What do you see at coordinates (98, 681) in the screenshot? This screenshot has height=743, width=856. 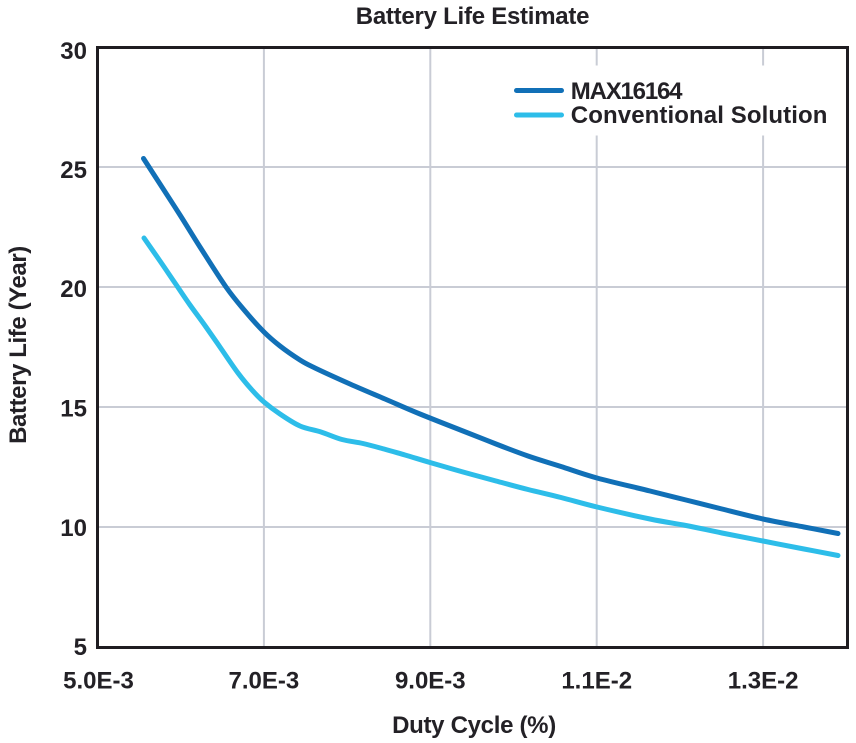 I see `svg-text: 5.0E-3` at bounding box center [98, 681].